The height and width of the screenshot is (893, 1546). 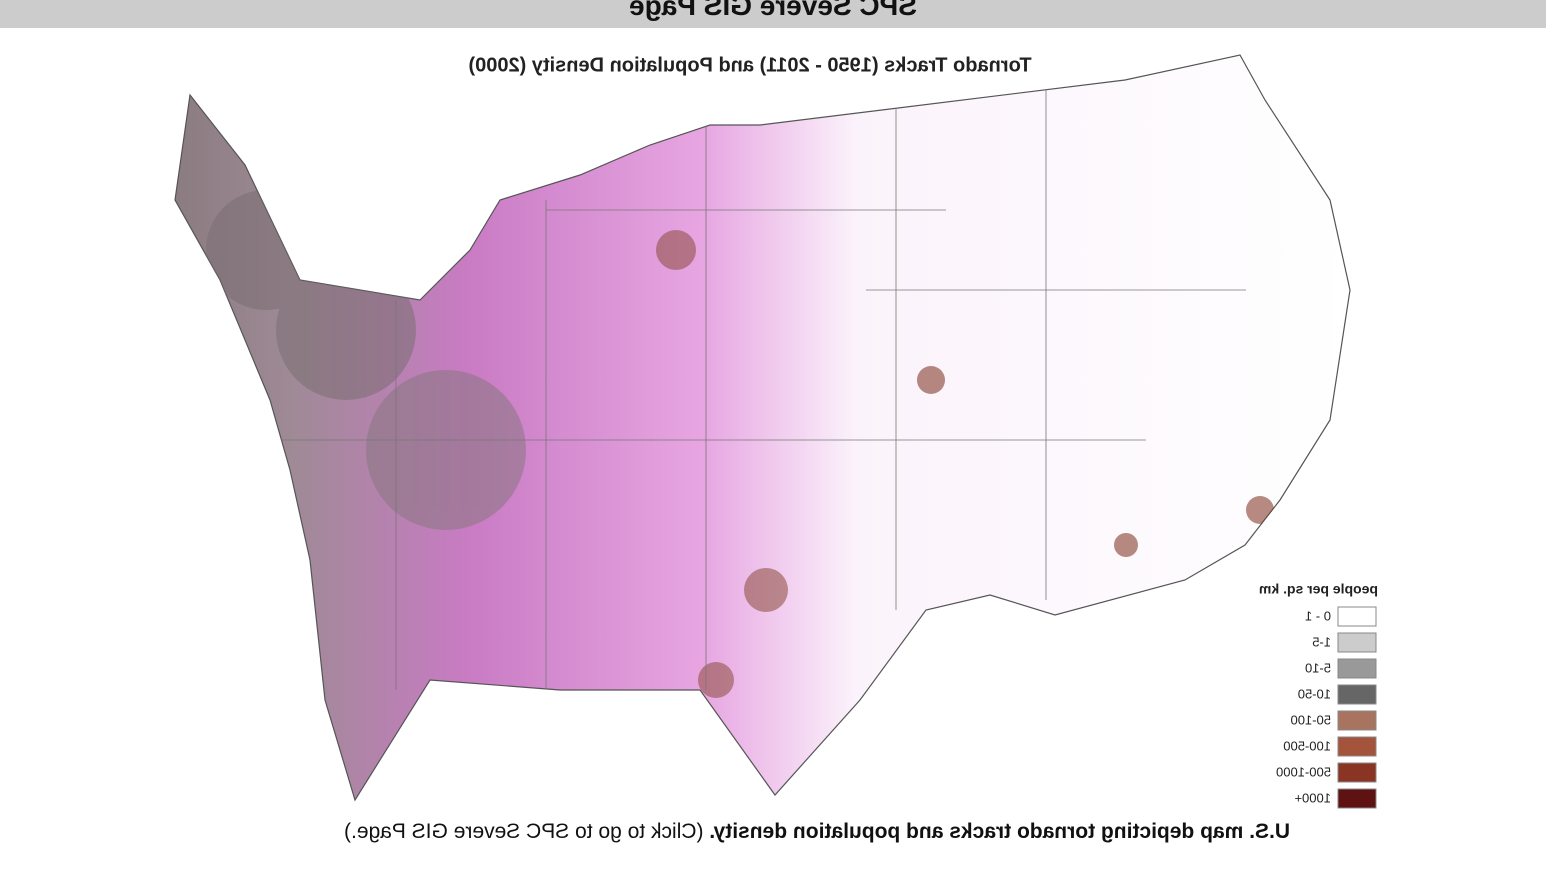 What do you see at coordinates (1318, 615) in the screenshot?
I see `legend-label: 0 - 1` at bounding box center [1318, 615].